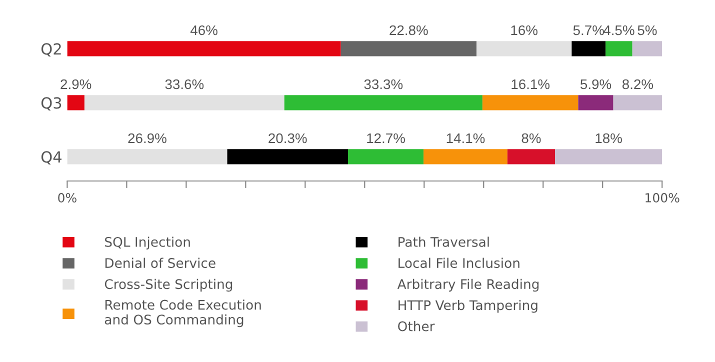 The height and width of the screenshot is (362, 715). Describe the element at coordinates (468, 306) in the screenshot. I see `legend-label: HTTP Verb Tampering` at that location.